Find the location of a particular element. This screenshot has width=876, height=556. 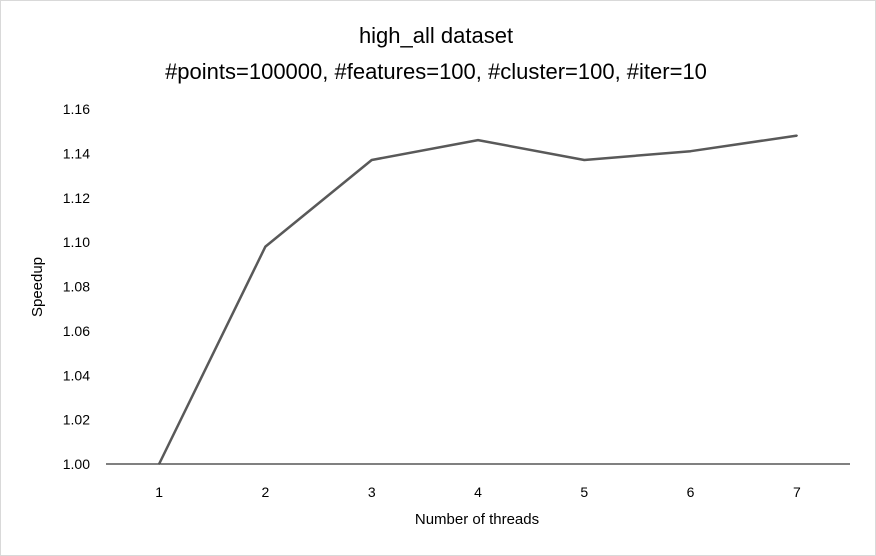

y-tick-label: 1.16 is located at coordinates (76, 109).